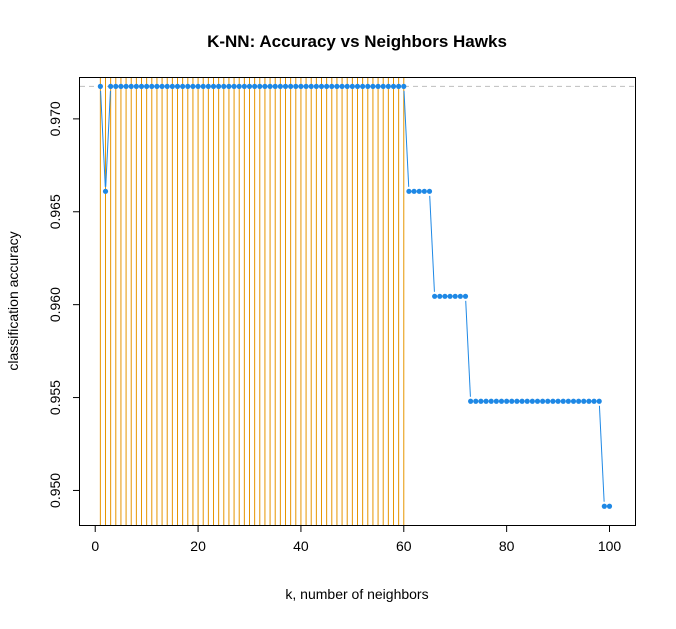 This screenshot has height=629, width=676. Describe the element at coordinates (141, 86) in the screenshot. I see `data-point-k9` at that location.